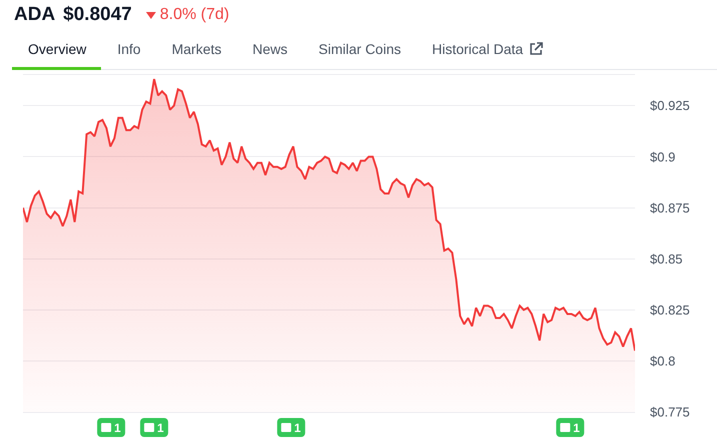 Image resolution: width=717 pixels, height=442 pixels. I want to click on y-tick-label: $0.875, so click(670, 208).